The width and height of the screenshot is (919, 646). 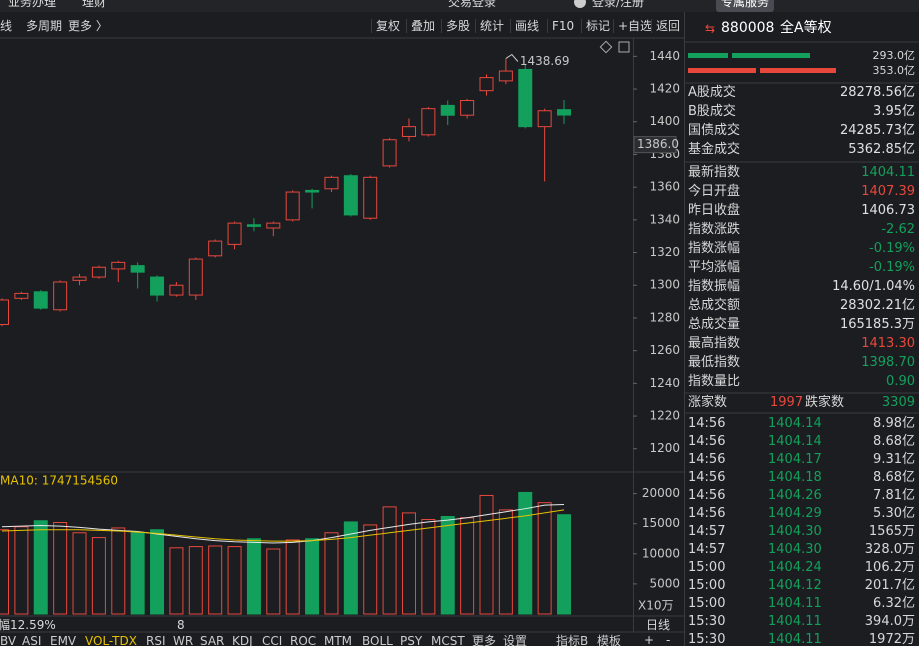 What do you see at coordinates (795, 549) in the screenshot?
I see `trade-price: 1404.30` at bounding box center [795, 549].